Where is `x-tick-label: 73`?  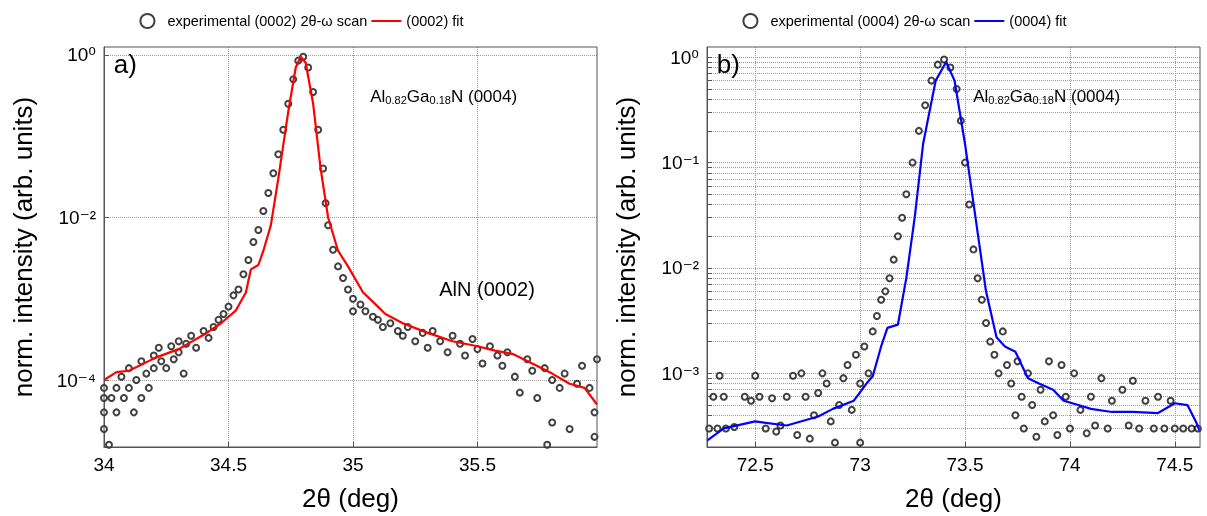
x-tick-label: 73 is located at coordinates (860, 464).